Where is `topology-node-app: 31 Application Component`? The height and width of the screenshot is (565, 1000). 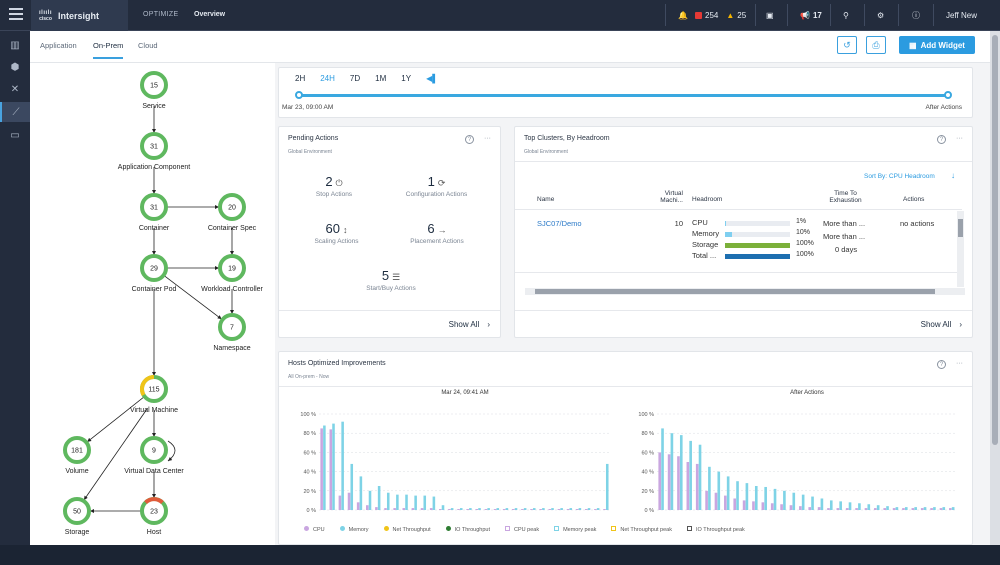
topology-node-app: 31 Application Component is located at coordinates (154, 151).